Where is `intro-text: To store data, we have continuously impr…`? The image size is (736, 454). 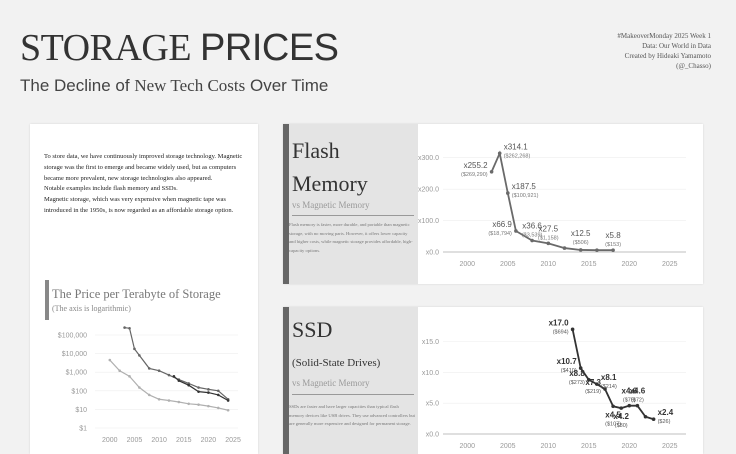 intro-text: To store data, we have continuously impr… is located at coordinates (147, 184).